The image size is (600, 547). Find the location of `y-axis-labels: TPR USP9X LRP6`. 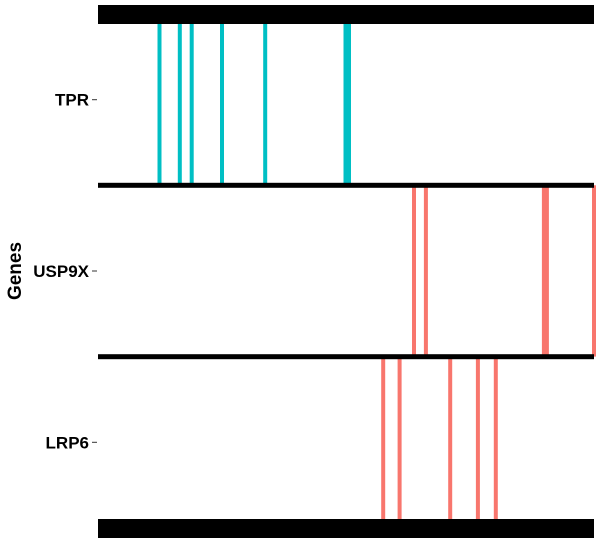

y-axis-labels: TPR USP9X LRP6 is located at coordinates (65, 271).